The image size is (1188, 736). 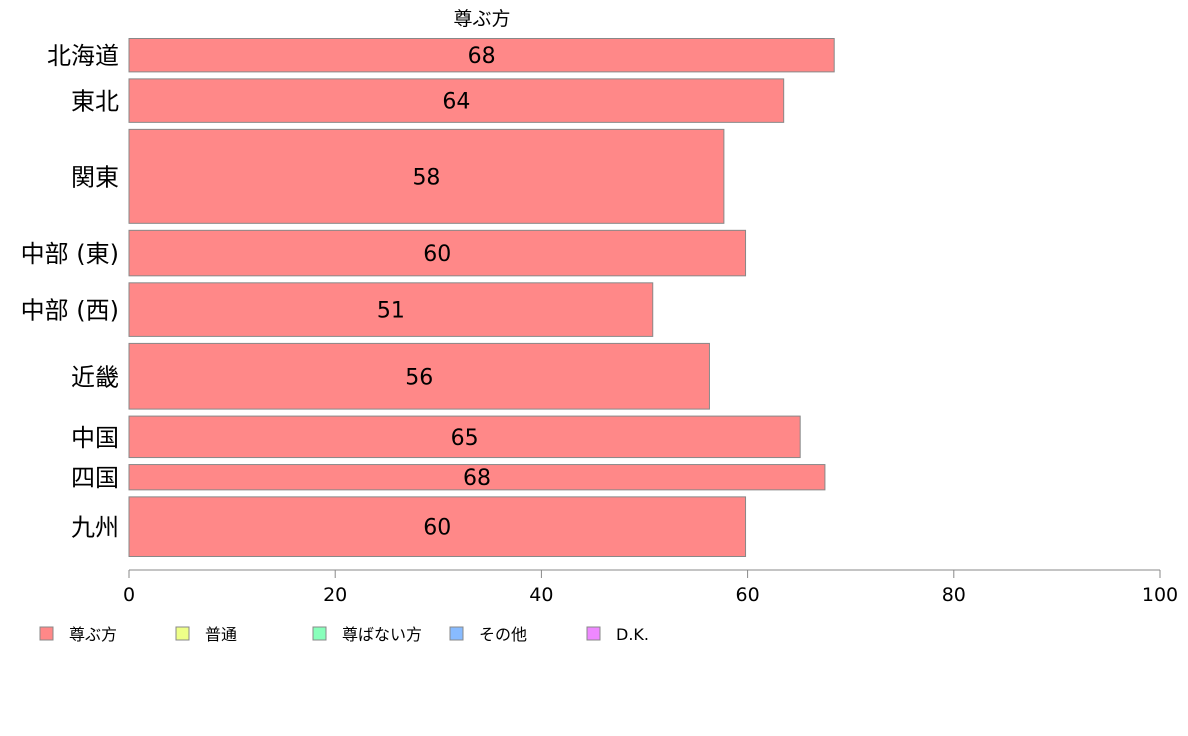 I want to click on category-label-6: 中国, so click(x=95, y=438).